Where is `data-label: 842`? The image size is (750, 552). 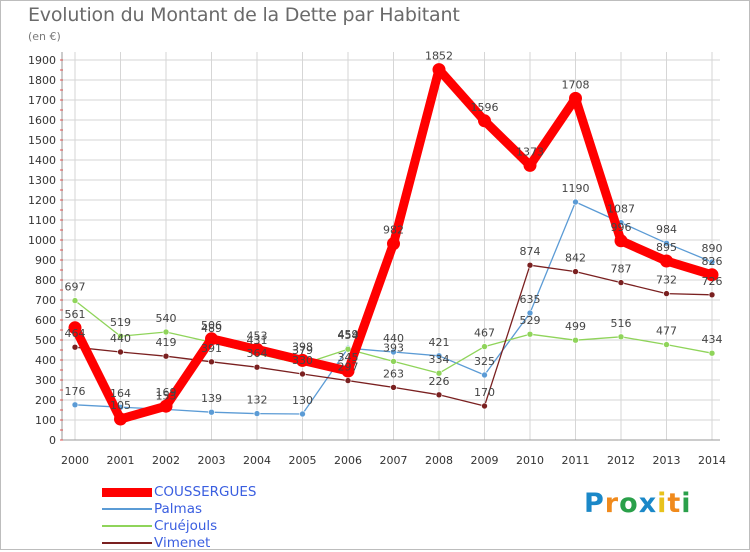 data-label: 842 is located at coordinates (575, 258).